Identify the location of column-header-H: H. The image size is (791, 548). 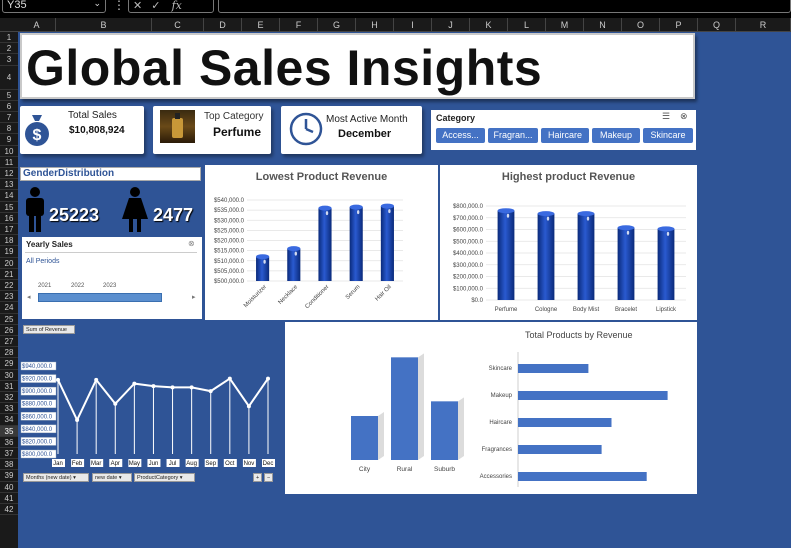
(375, 25).